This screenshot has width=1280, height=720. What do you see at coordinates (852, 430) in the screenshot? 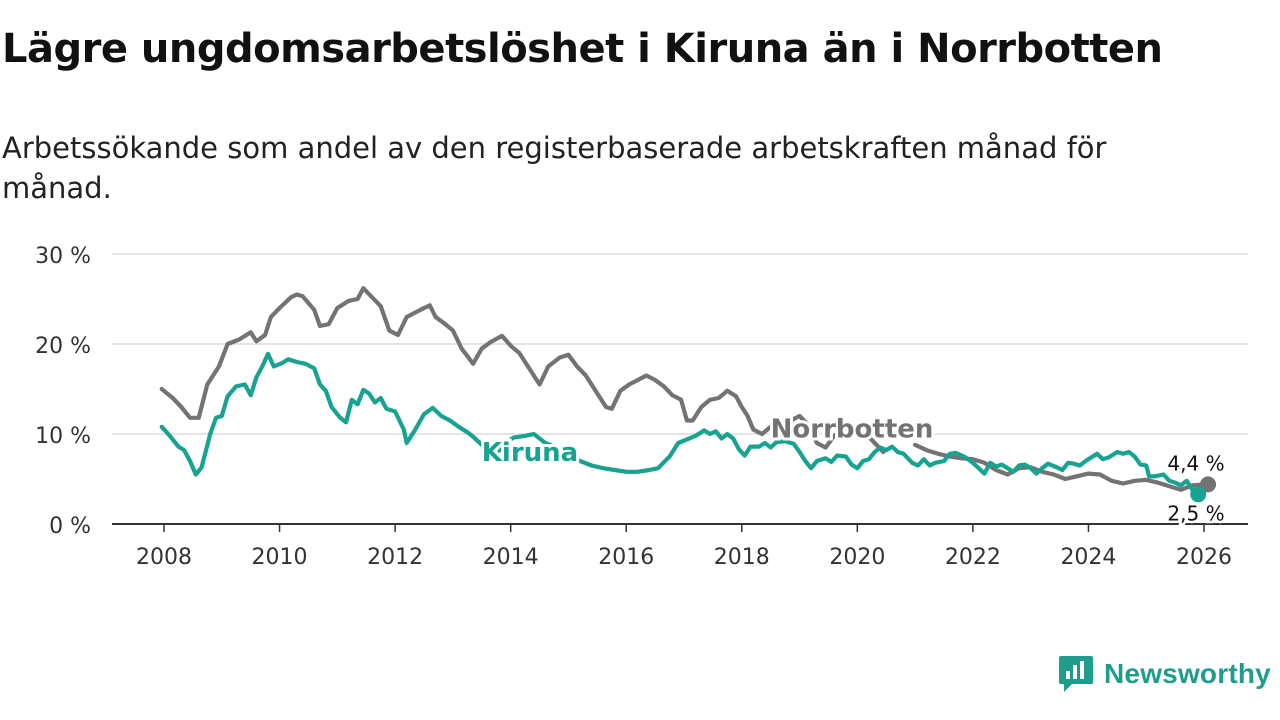
I see `series-label-norrbotten: Norrbotten` at bounding box center [852, 430].